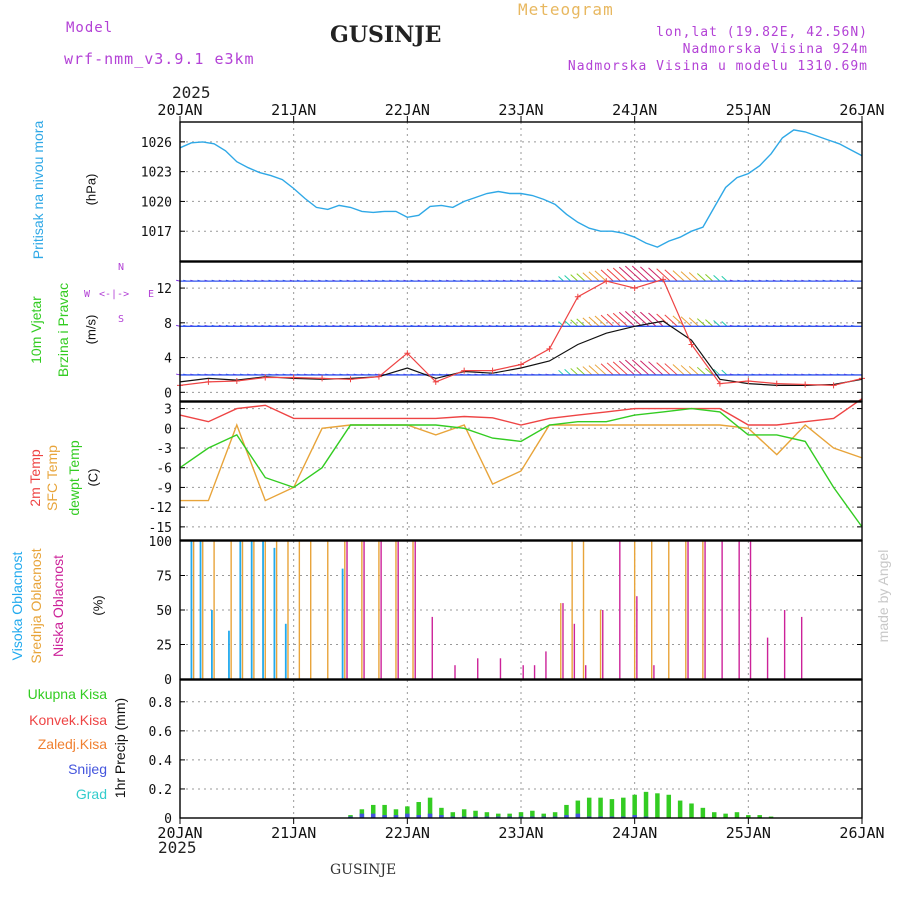  Describe the element at coordinates (156, 173) in the screenshot. I see `y-tick-label: 1023` at that location.